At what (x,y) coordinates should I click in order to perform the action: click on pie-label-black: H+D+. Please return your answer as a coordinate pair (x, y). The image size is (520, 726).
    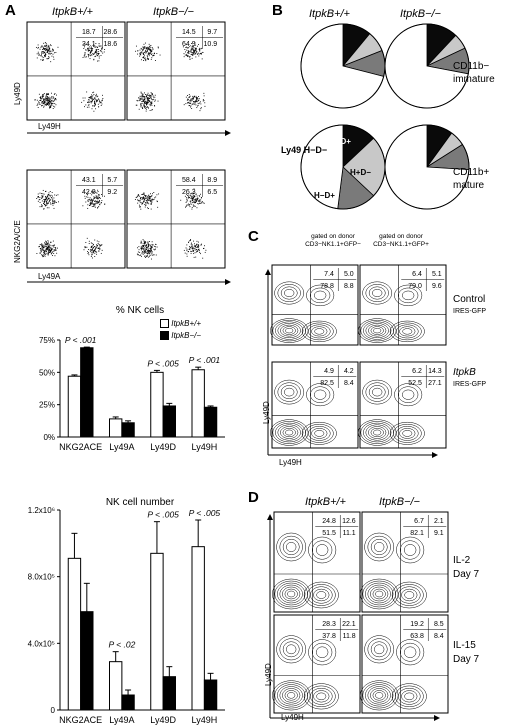
    Looking at the image, I should click on (340, 141).